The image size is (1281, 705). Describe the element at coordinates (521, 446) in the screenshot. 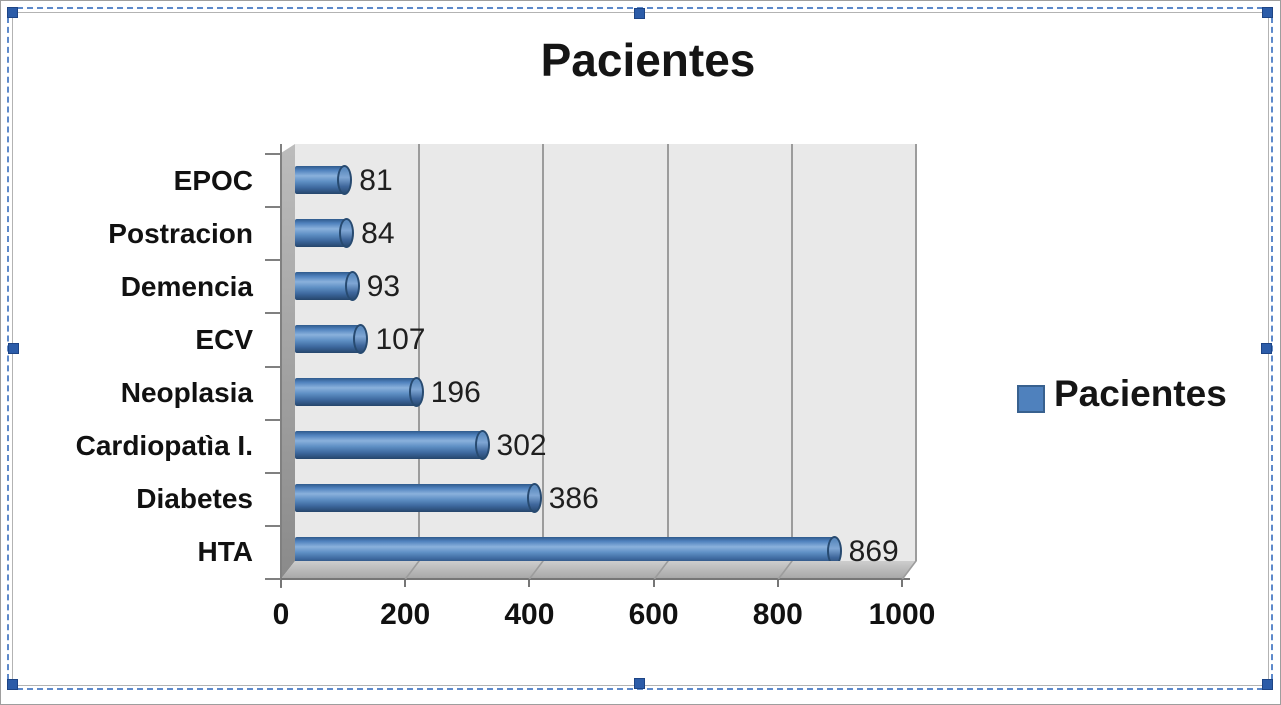

I see `value-label: 302` at that location.